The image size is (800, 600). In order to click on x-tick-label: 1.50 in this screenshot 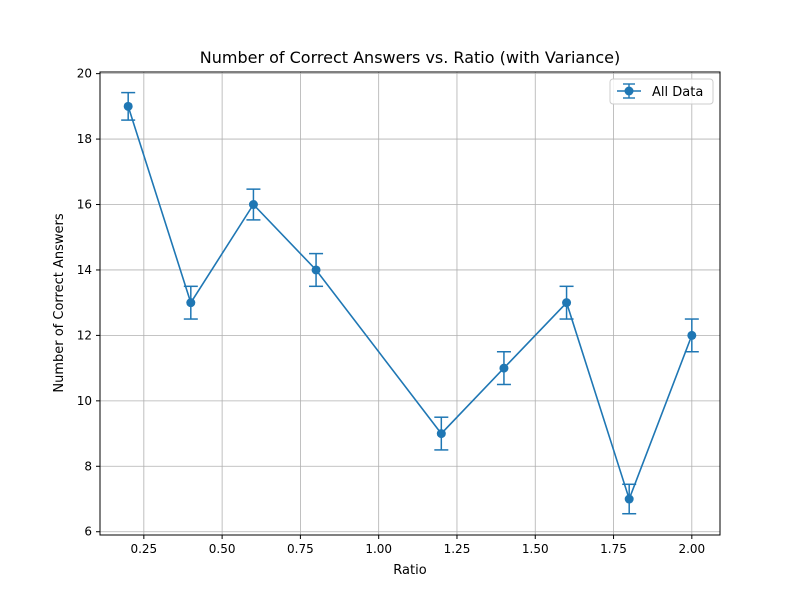, I will do `click(535, 549)`.